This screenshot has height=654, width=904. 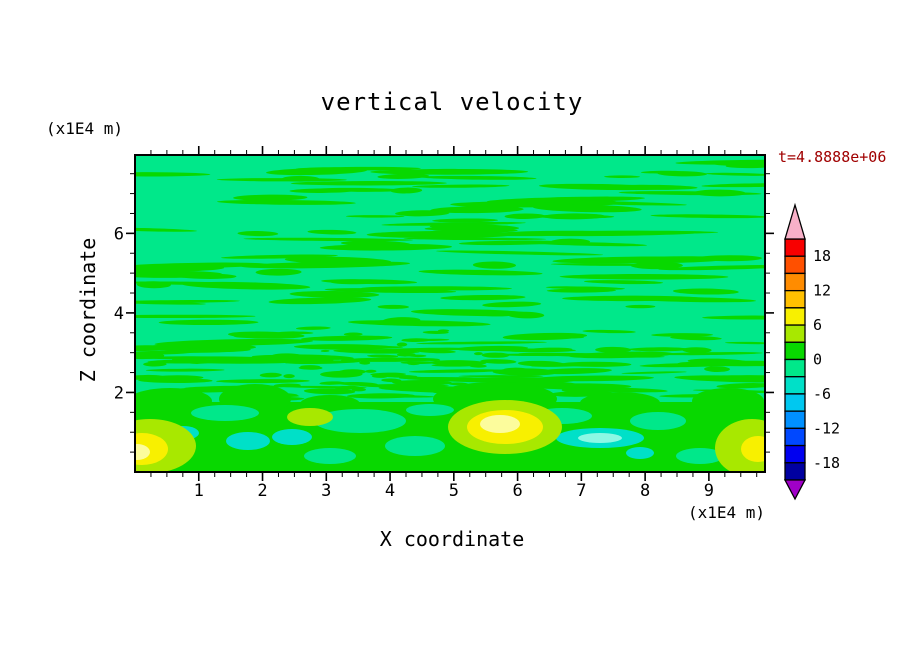 I want to click on x-tick-label: 3, so click(x=326, y=491).